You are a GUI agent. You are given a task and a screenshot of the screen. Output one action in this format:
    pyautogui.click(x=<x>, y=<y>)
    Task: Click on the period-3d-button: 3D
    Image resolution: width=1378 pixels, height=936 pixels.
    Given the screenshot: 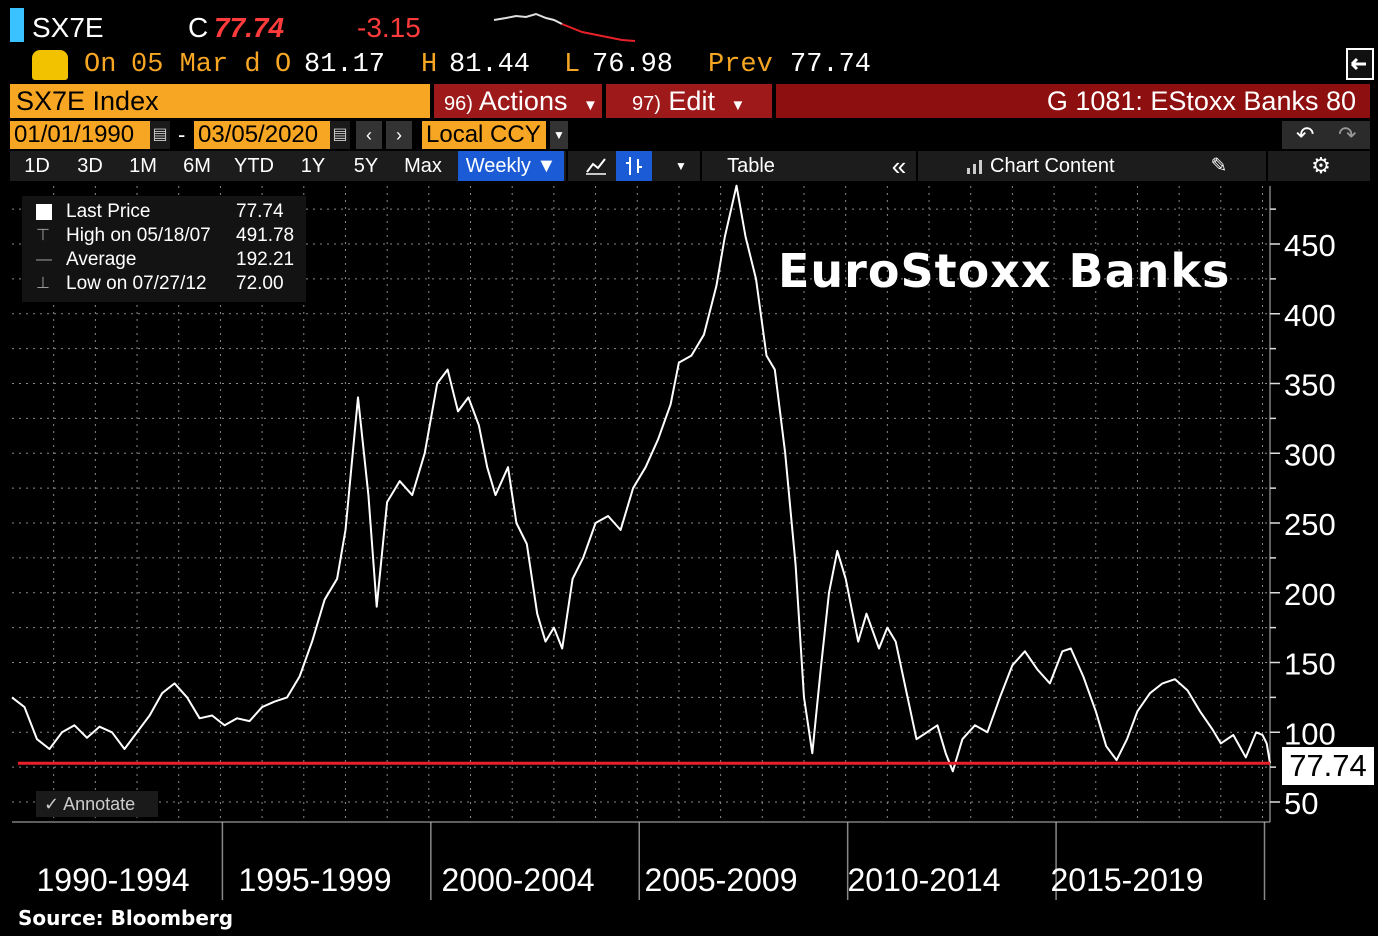 What is the action you would take?
    pyautogui.click(x=90, y=166)
    